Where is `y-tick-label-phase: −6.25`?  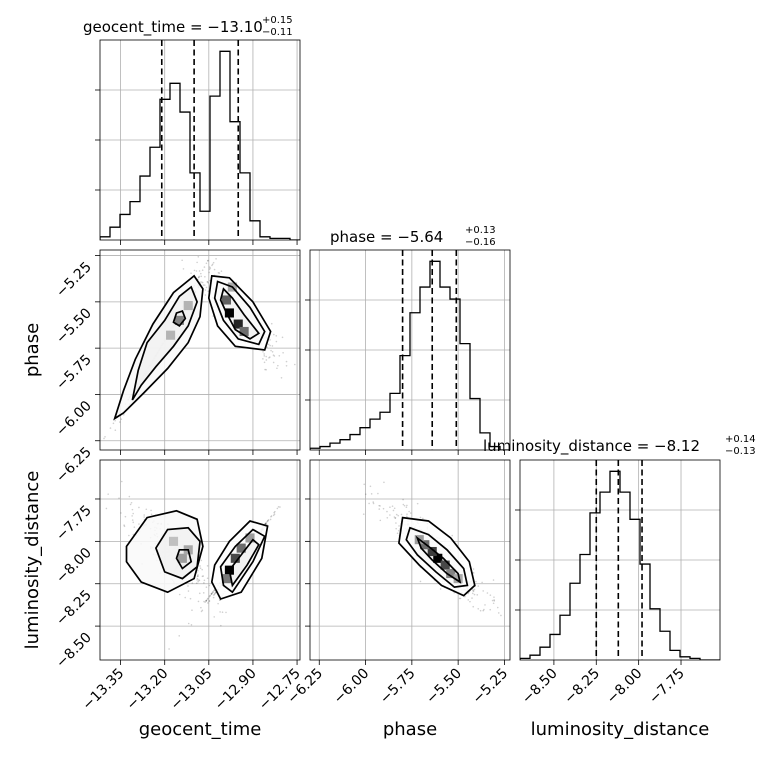 y-tick-label-phase: −6.25 is located at coordinates (74, 465).